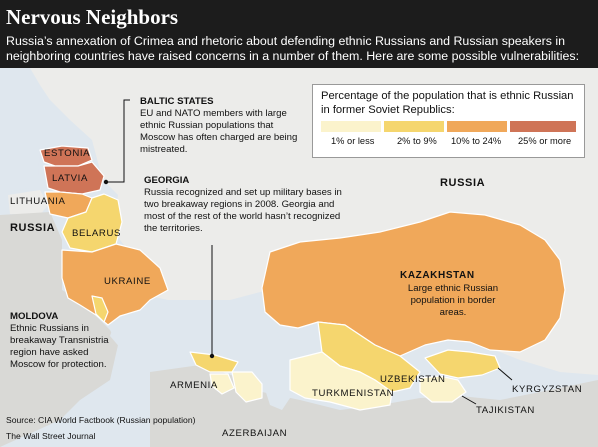 The image size is (598, 447). Describe the element at coordinates (476, 141) in the screenshot. I see `legend-label-3: 10% to 24%` at that location.